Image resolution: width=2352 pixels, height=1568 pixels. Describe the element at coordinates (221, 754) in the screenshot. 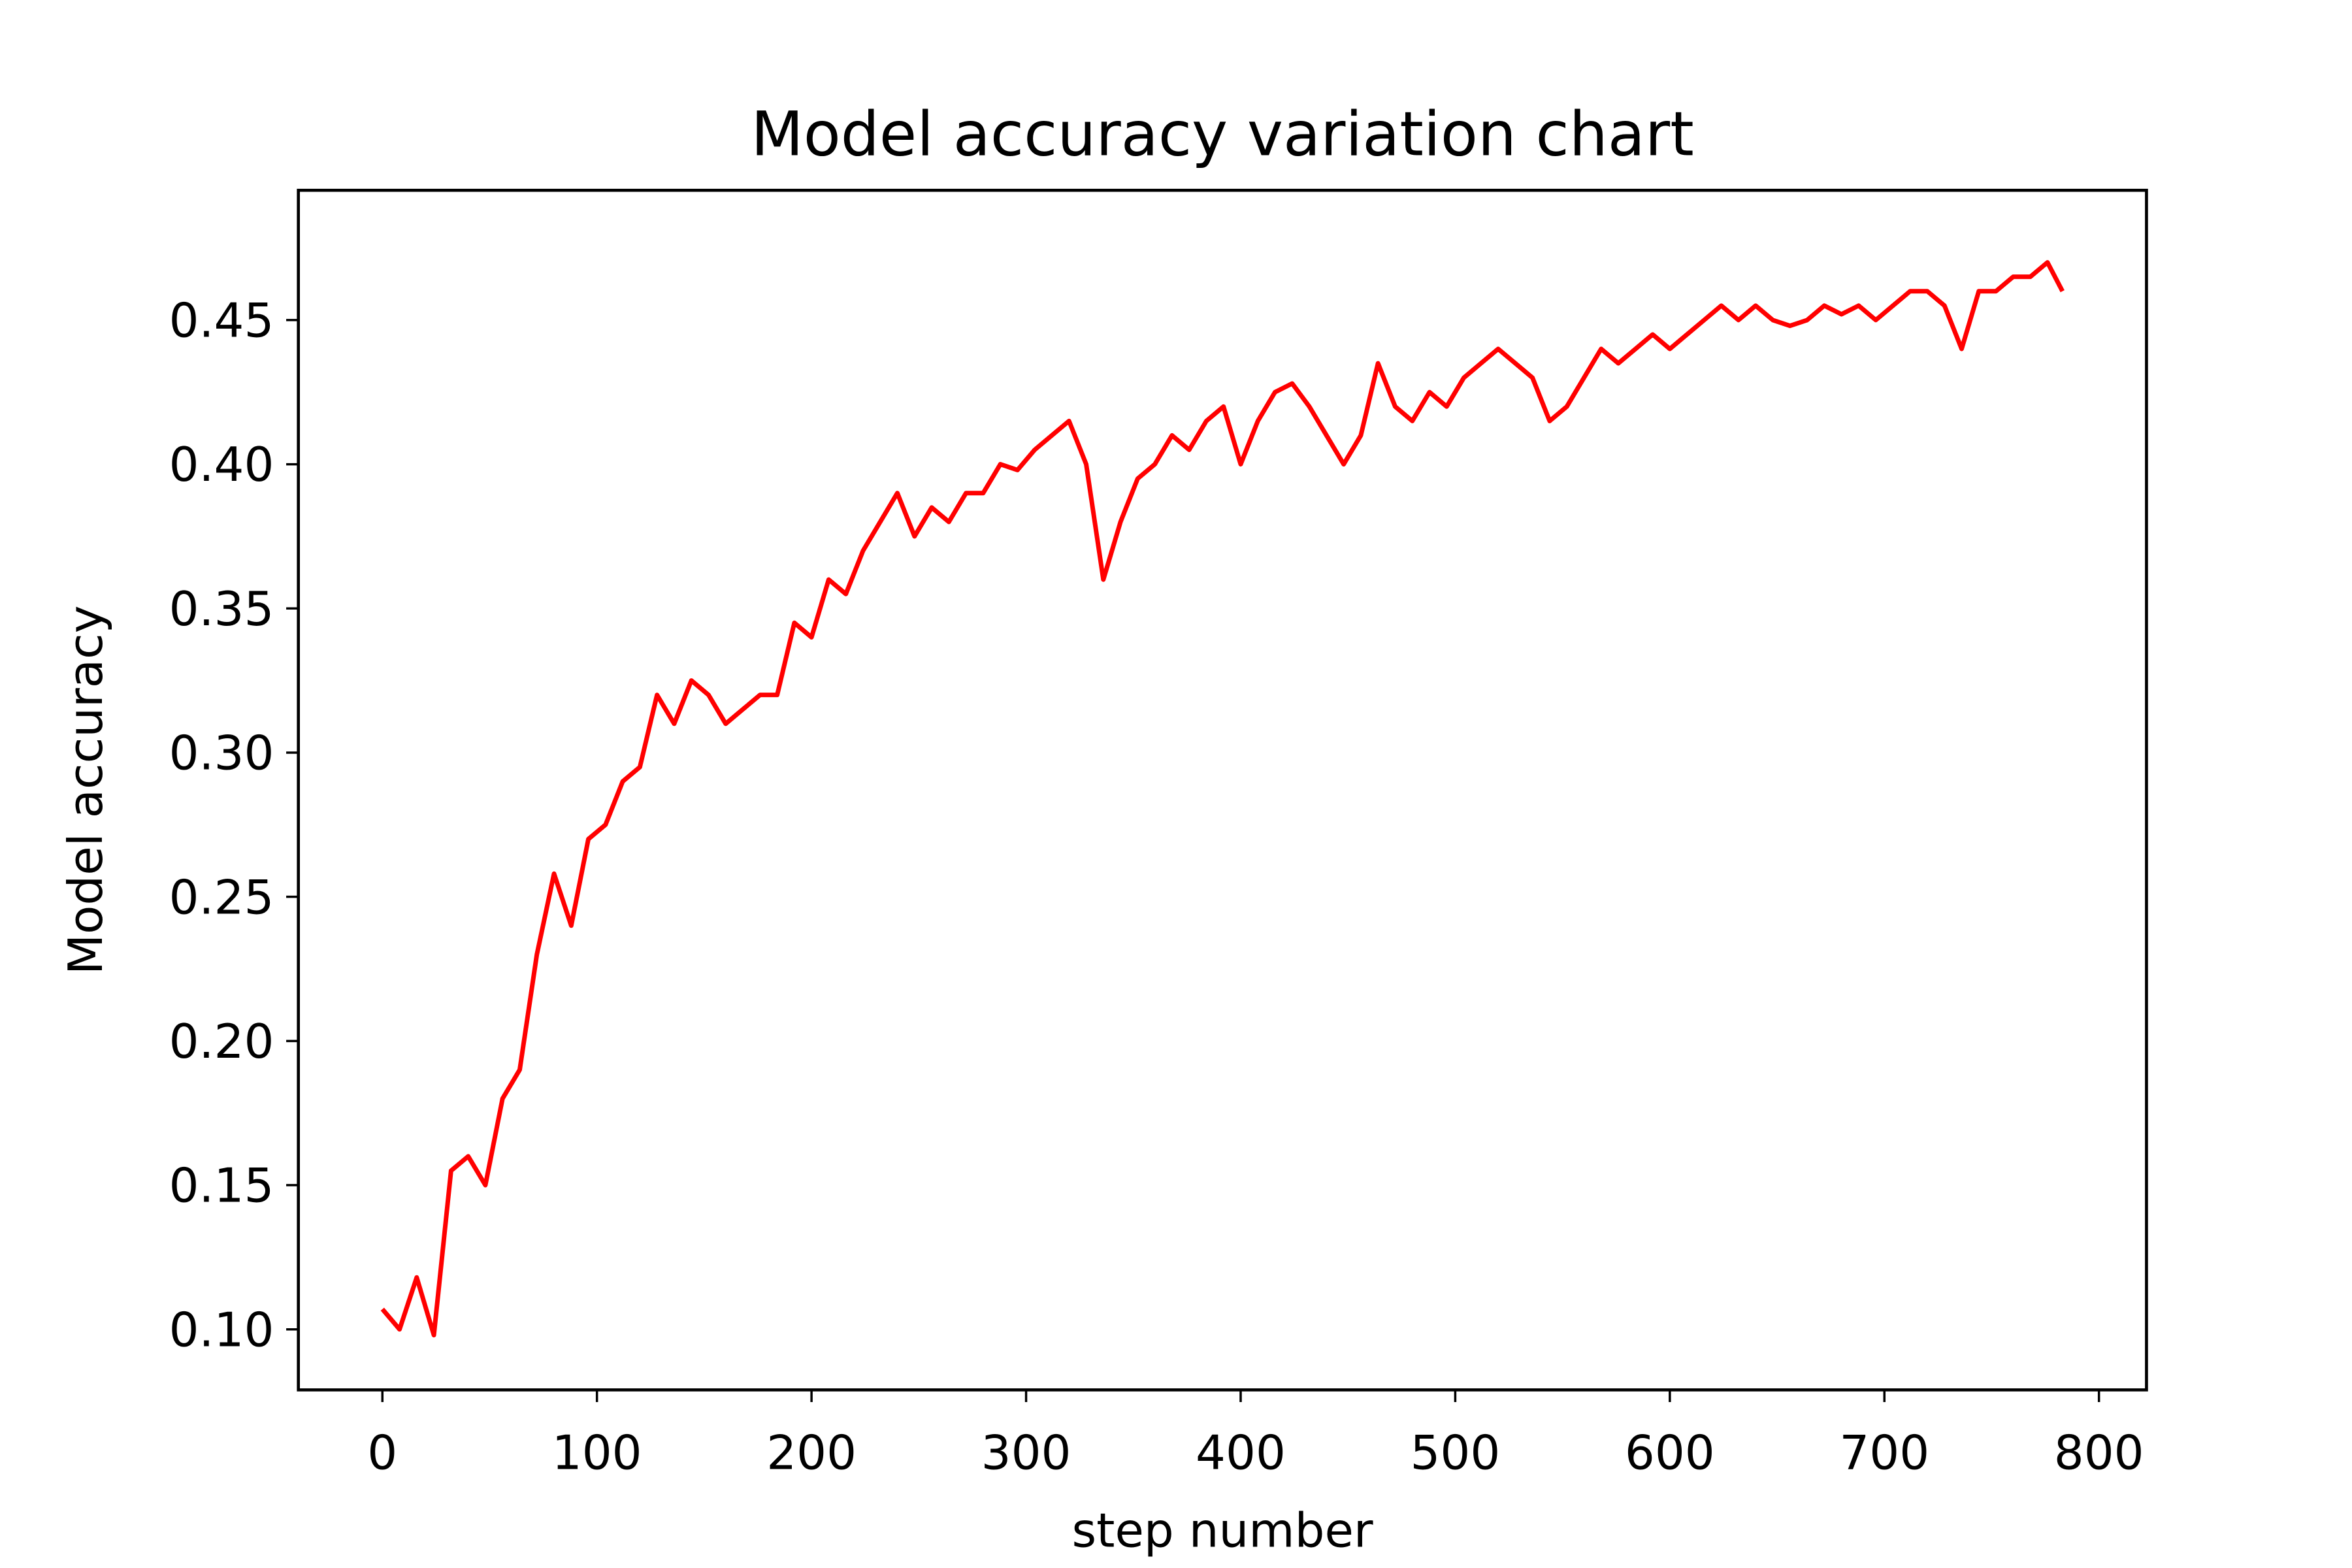

I see `y-tick-label: 0.30` at that location.